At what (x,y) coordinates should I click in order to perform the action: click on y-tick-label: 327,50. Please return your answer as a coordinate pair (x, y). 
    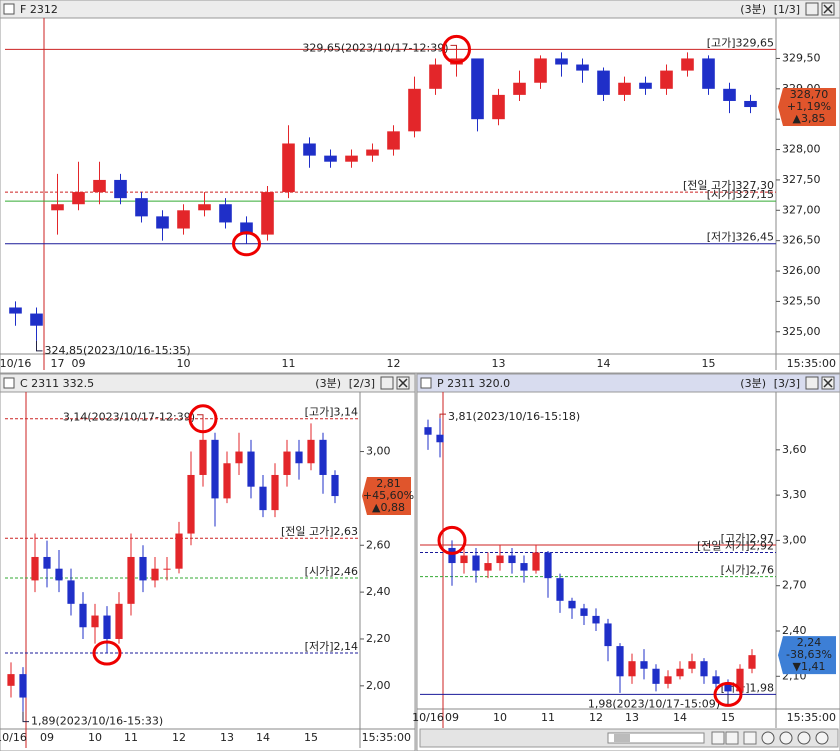
    Looking at the image, I should click on (801, 179).